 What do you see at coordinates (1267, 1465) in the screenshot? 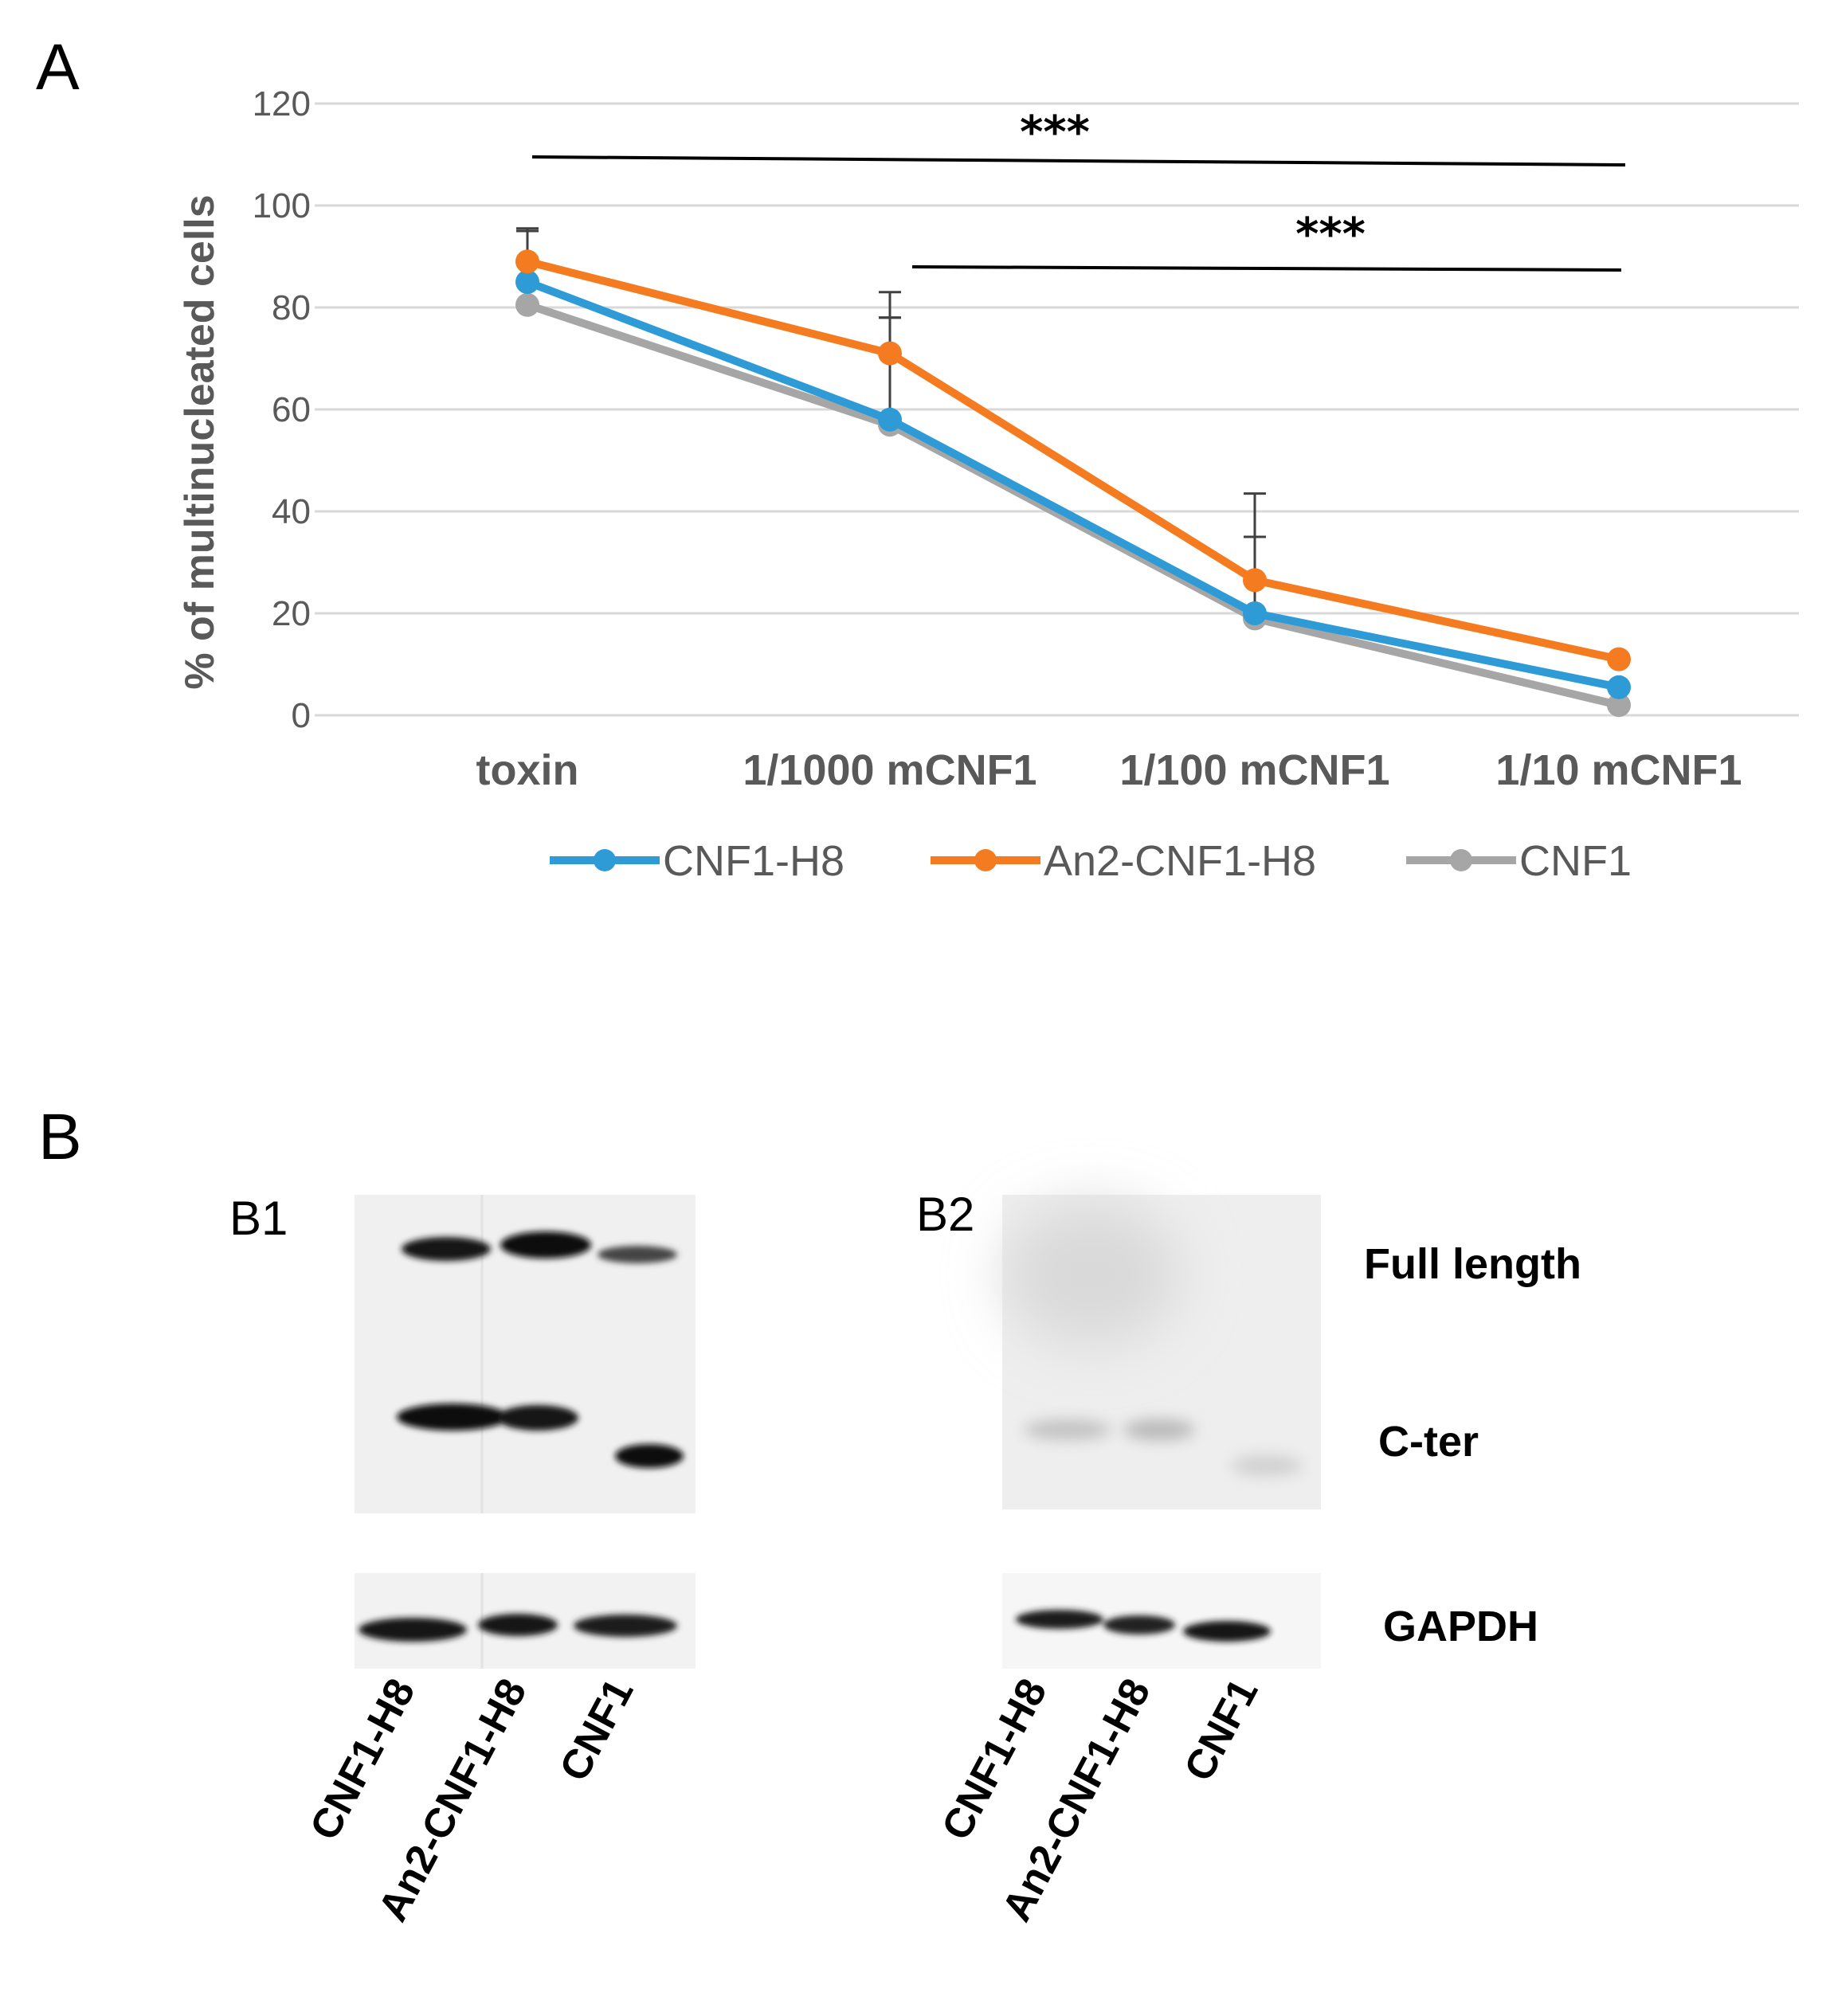
I see `band-b2-ct-lane3` at bounding box center [1267, 1465].